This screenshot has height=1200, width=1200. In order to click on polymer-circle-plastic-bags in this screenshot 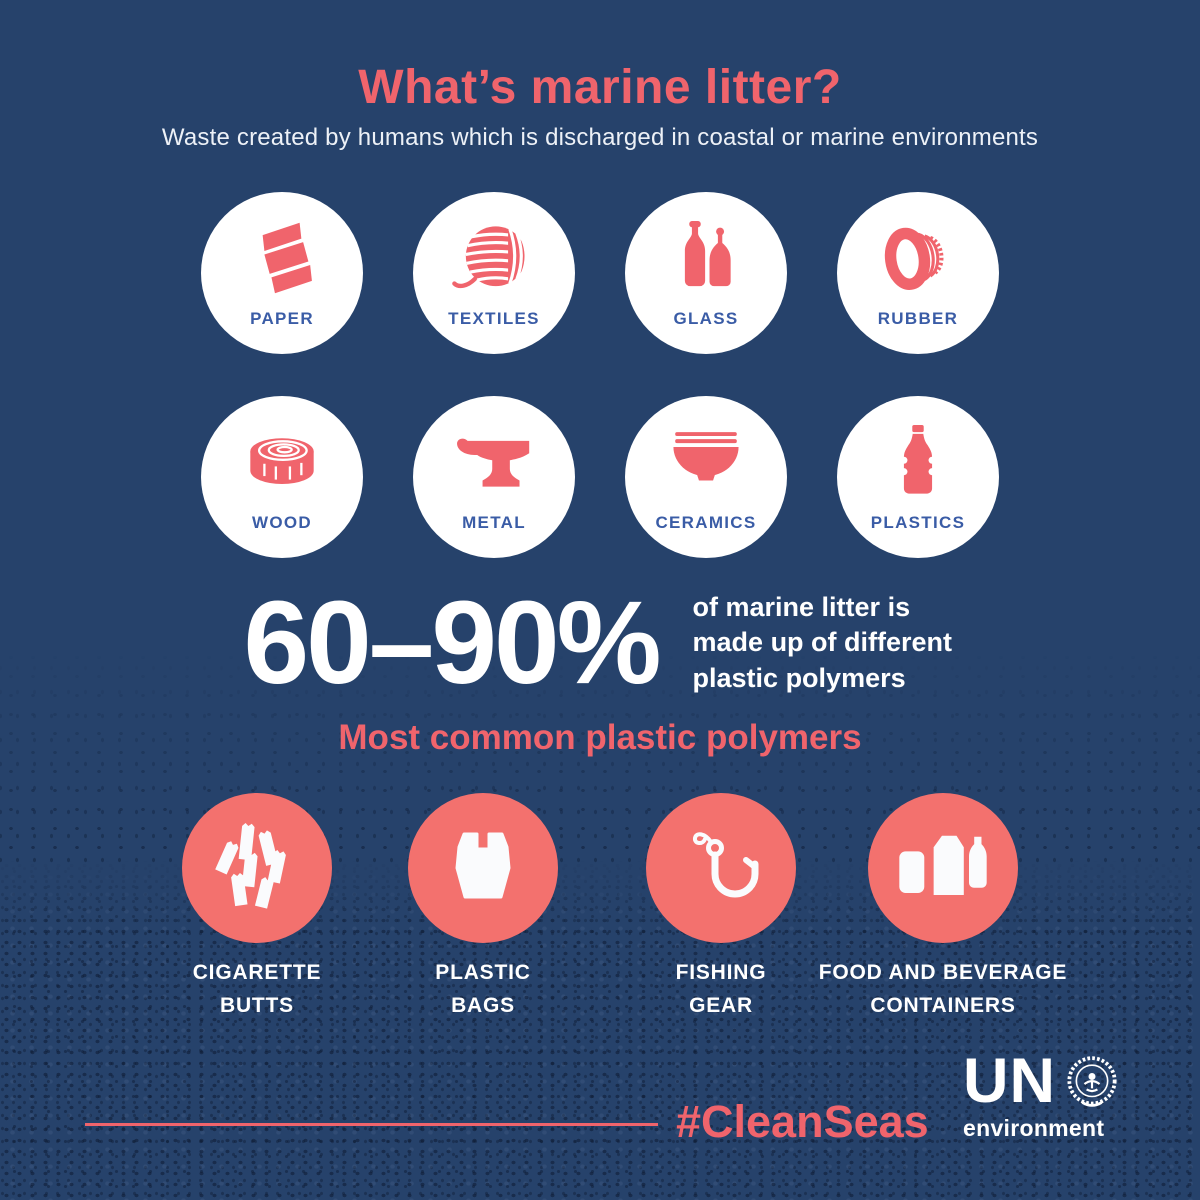, I will do `click(483, 868)`.